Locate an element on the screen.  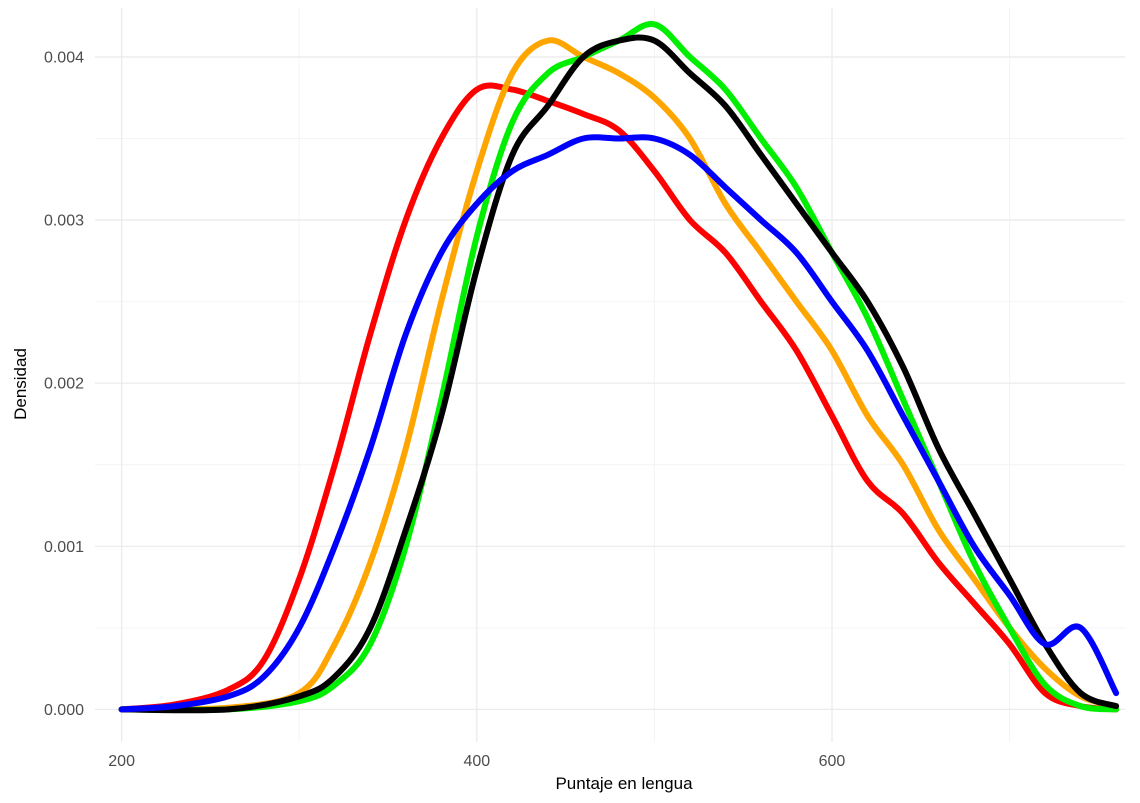
x-tick-label: 600 is located at coordinates (832, 761).